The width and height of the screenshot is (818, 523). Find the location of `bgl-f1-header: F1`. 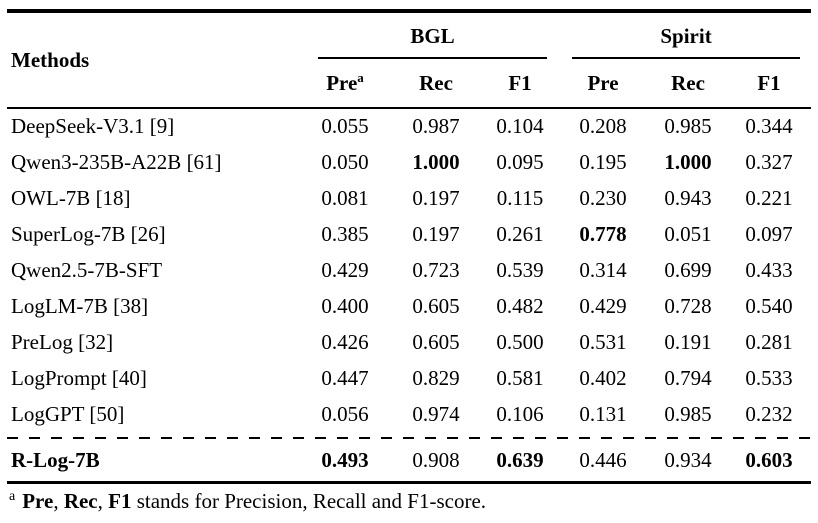

bgl-f1-header: F1 is located at coordinates (520, 84).